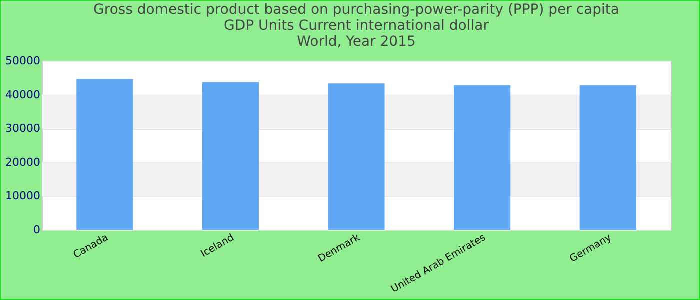 This screenshot has width=700, height=300. I want to click on y-tick-label: 20000, so click(23, 162).